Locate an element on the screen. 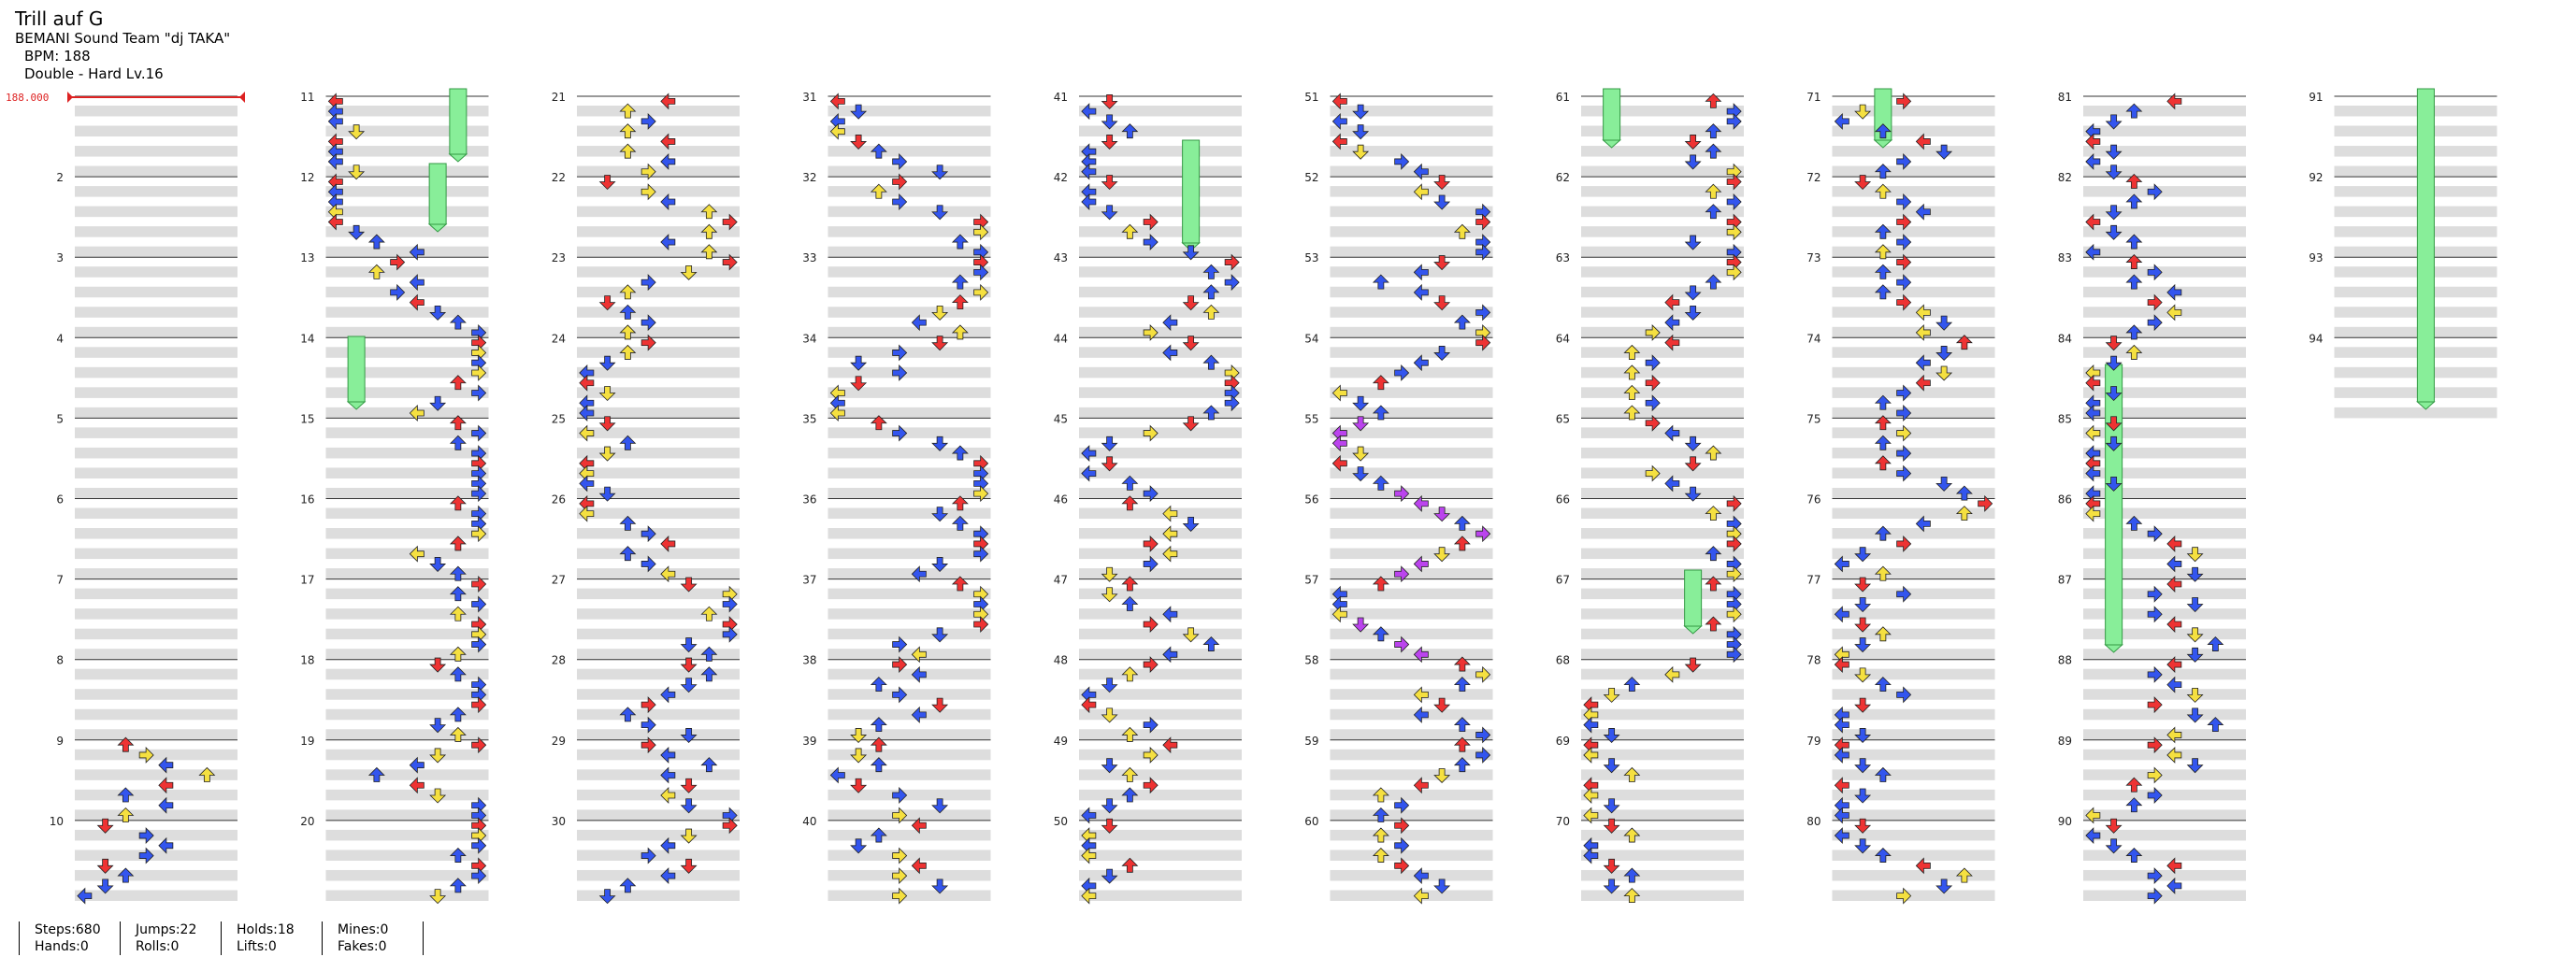 Image resolution: width=2576 pixels, height=957 pixels. measure-number: 62 is located at coordinates (1563, 177).